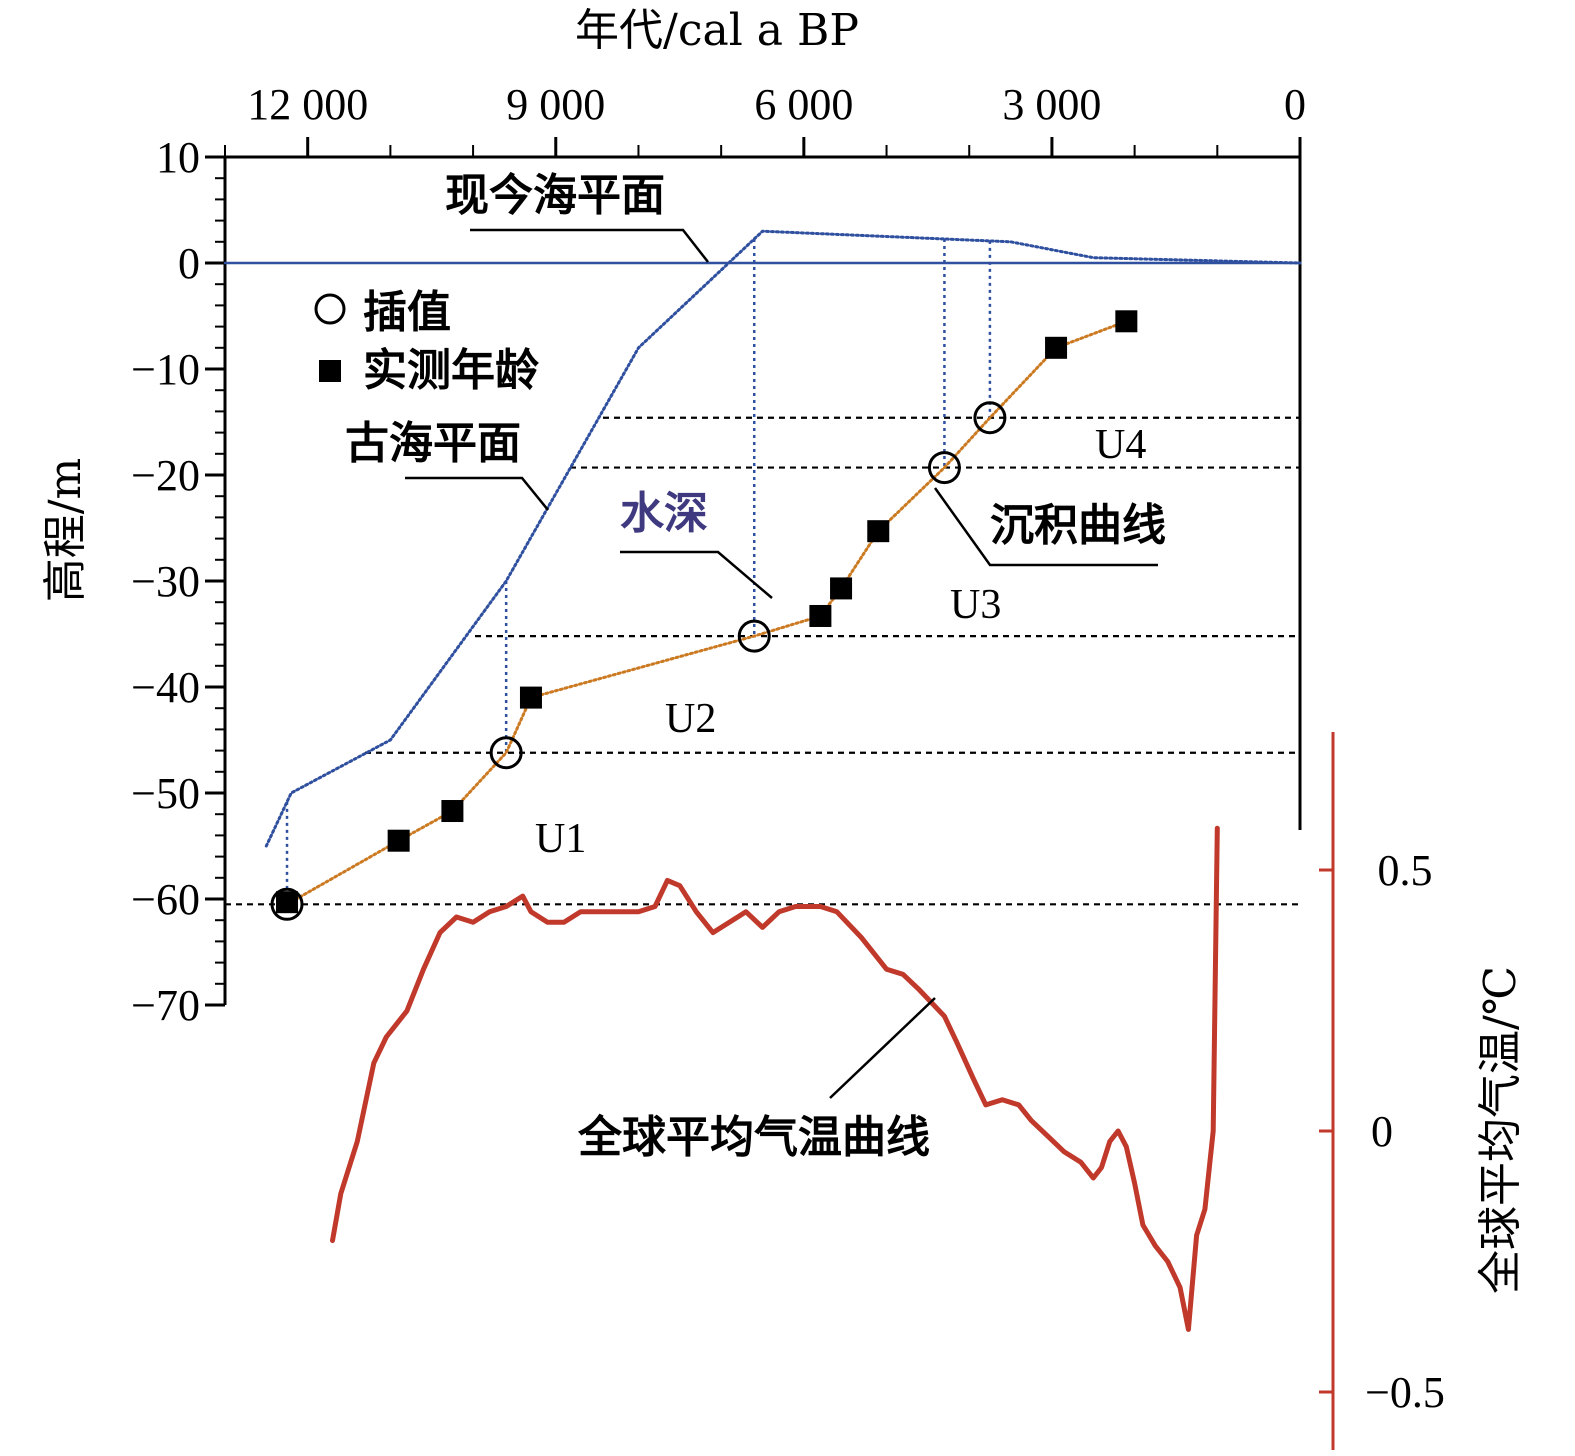 The height and width of the screenshot is (1456, 1575). Describe the element at coordinates (165, 475) in the screenshot. I see `y-tick-label: −20` at that location.